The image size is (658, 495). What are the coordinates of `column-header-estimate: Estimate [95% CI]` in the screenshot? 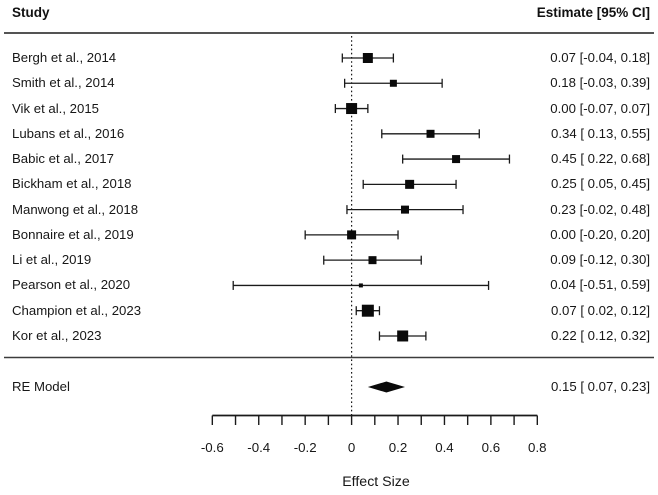 It's located at (593, 12).